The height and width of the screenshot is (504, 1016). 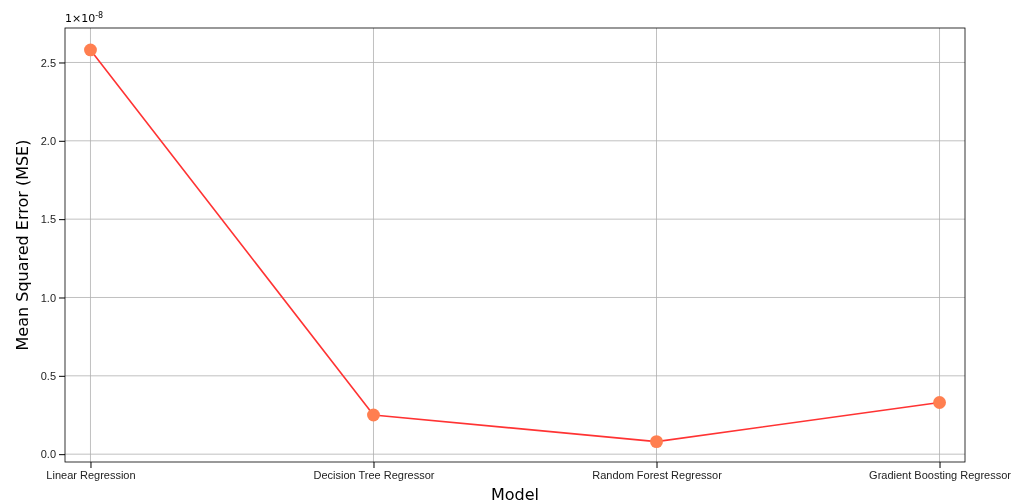 What do you see at coordinates (515, 494) in the screenshot?
I see `x-axis-title: Model` at bounding box center [515, 494].